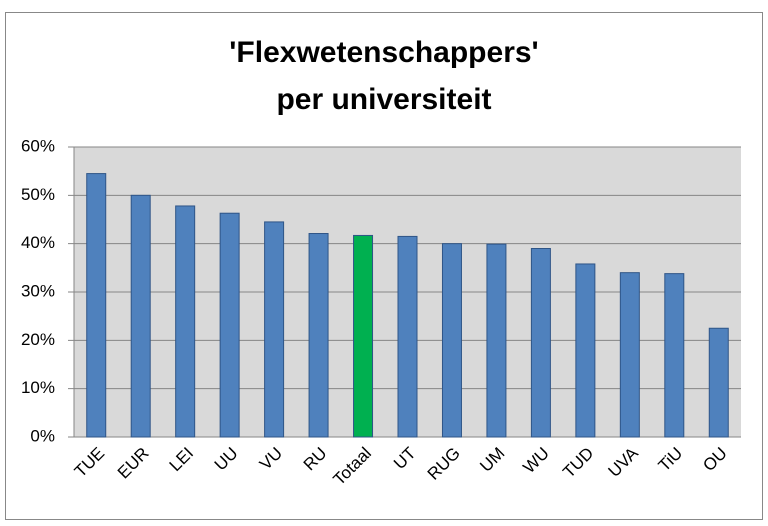 This screenshot has height=526, width=768. I want to click on y-tick-label: 0%, so click(42, 435).